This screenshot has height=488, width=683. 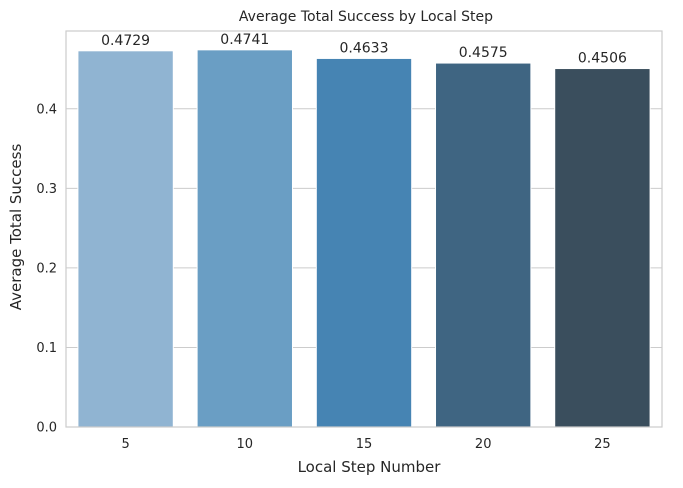 What do you see at coordinates (366, 17) in the screenshot?
I see `chart-title: Average Total Success by Local Step` at bounding box center [366, 17].